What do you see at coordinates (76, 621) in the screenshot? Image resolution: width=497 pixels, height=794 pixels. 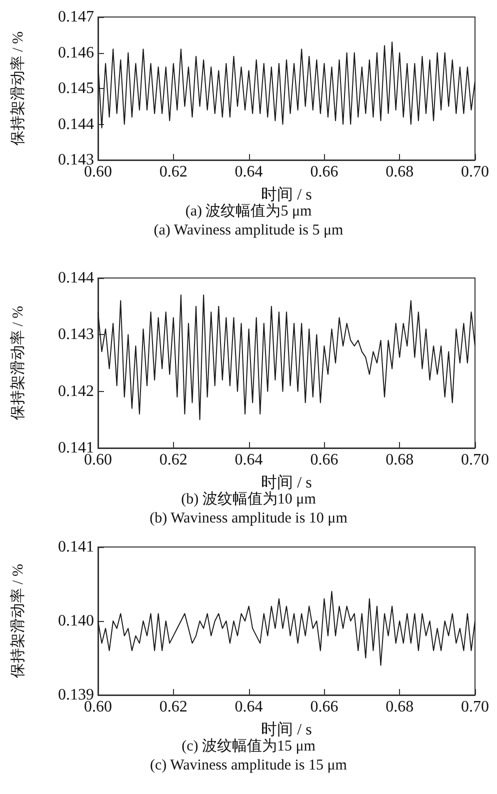 I see `y-tick-label: 0.140` at bounding box center [76, 621].